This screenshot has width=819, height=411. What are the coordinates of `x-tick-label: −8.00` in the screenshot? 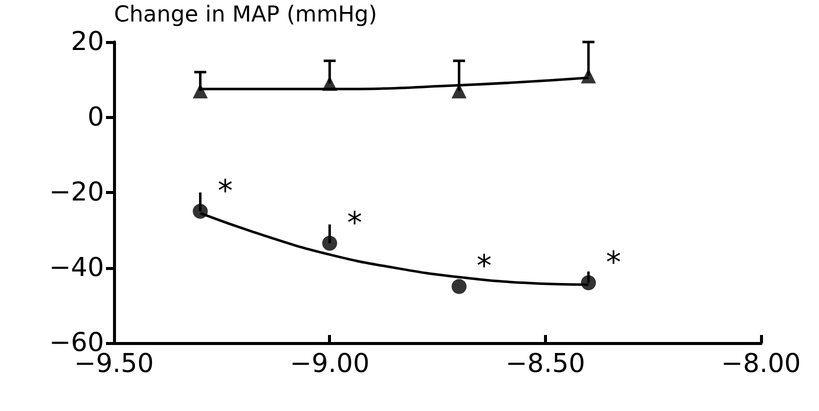 It's located at (761, 364).